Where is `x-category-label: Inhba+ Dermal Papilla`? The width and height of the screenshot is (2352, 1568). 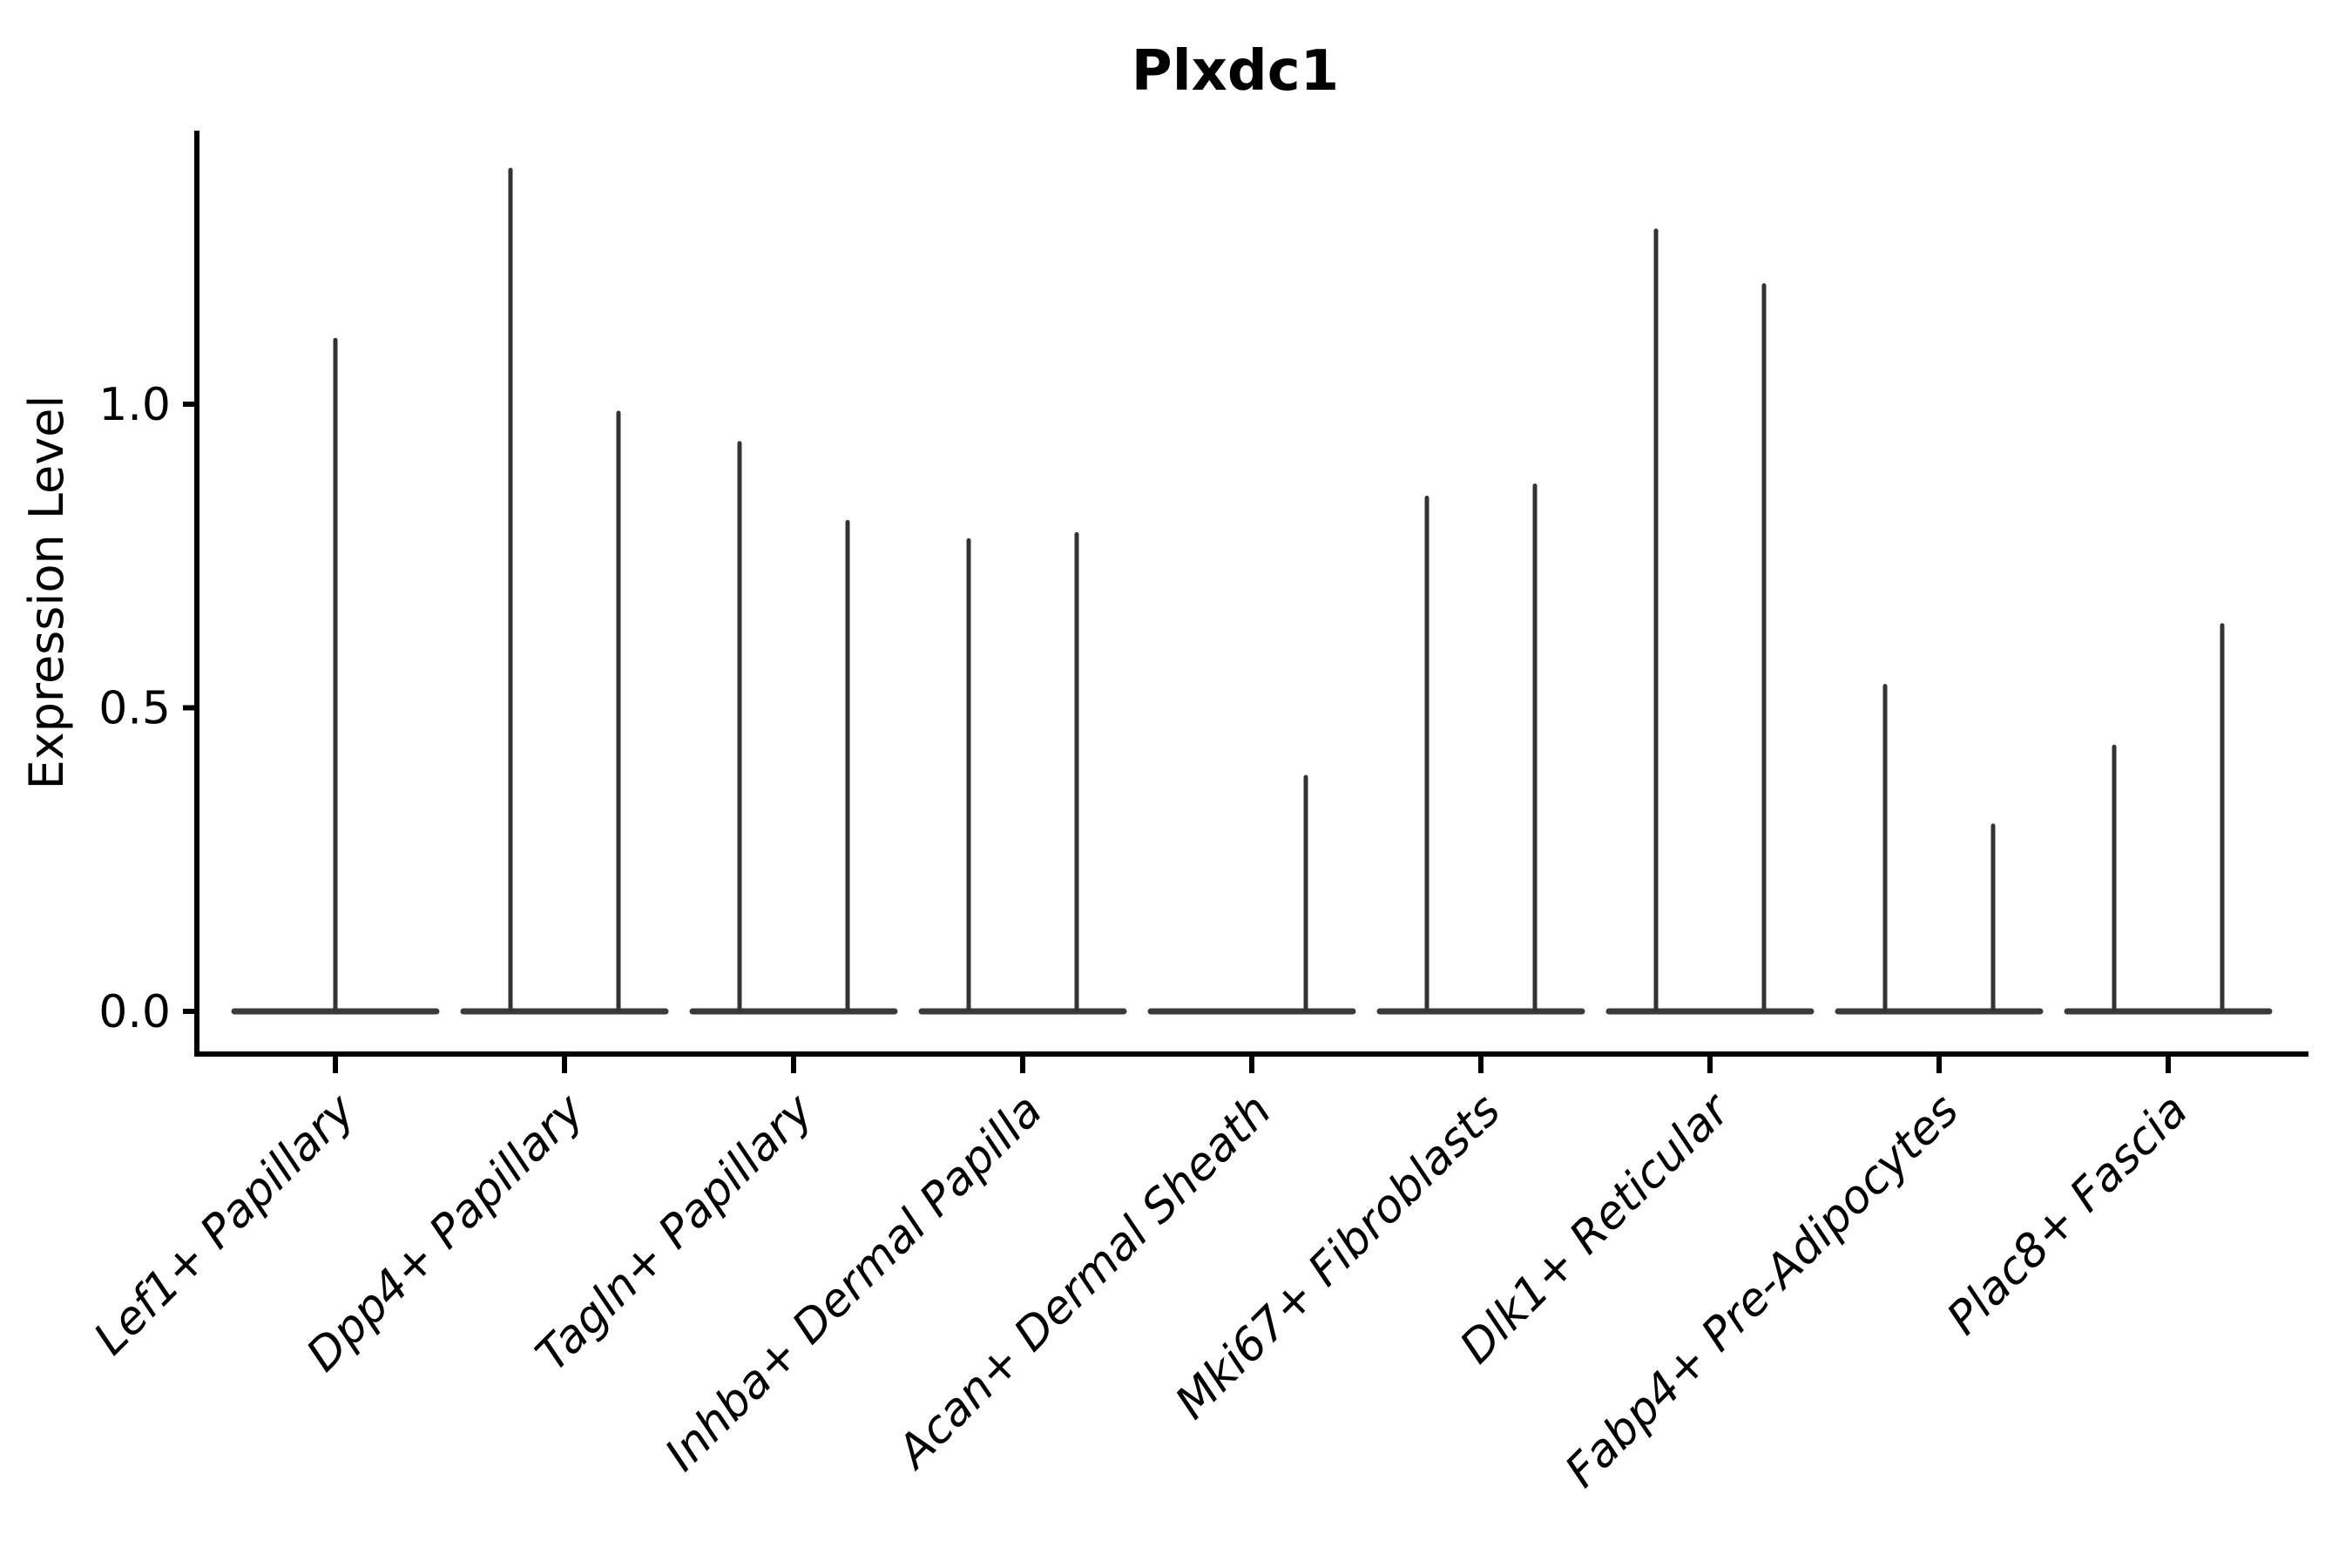
x-category-label: Inhba+ Dermal Papilla is located at coordinates (854, 1283).